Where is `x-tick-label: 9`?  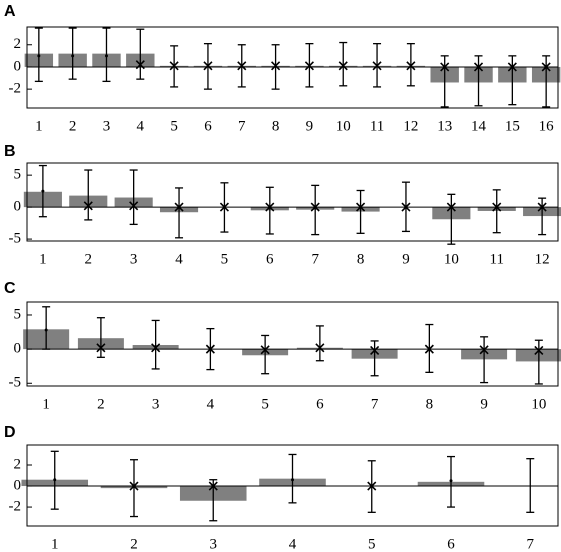
x-tick-label: 9 is located at coordinates (310, 126).